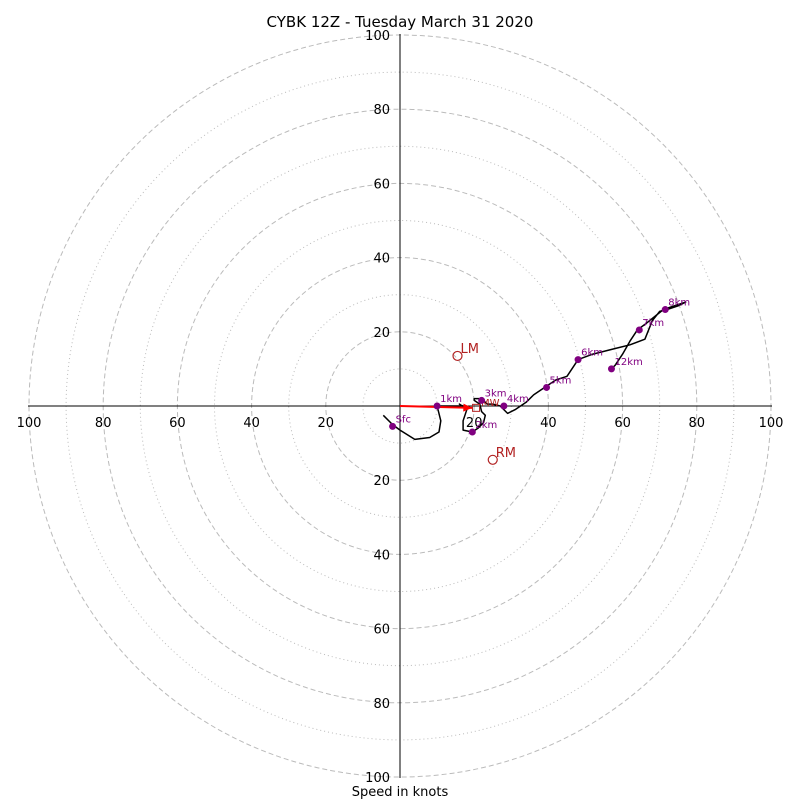 This screenshot has width=800, height=800. What do you see at coordinates (451, 399) in the screenshot?
I see `height-marker-label: 1km` at bounding box center [451, 399].